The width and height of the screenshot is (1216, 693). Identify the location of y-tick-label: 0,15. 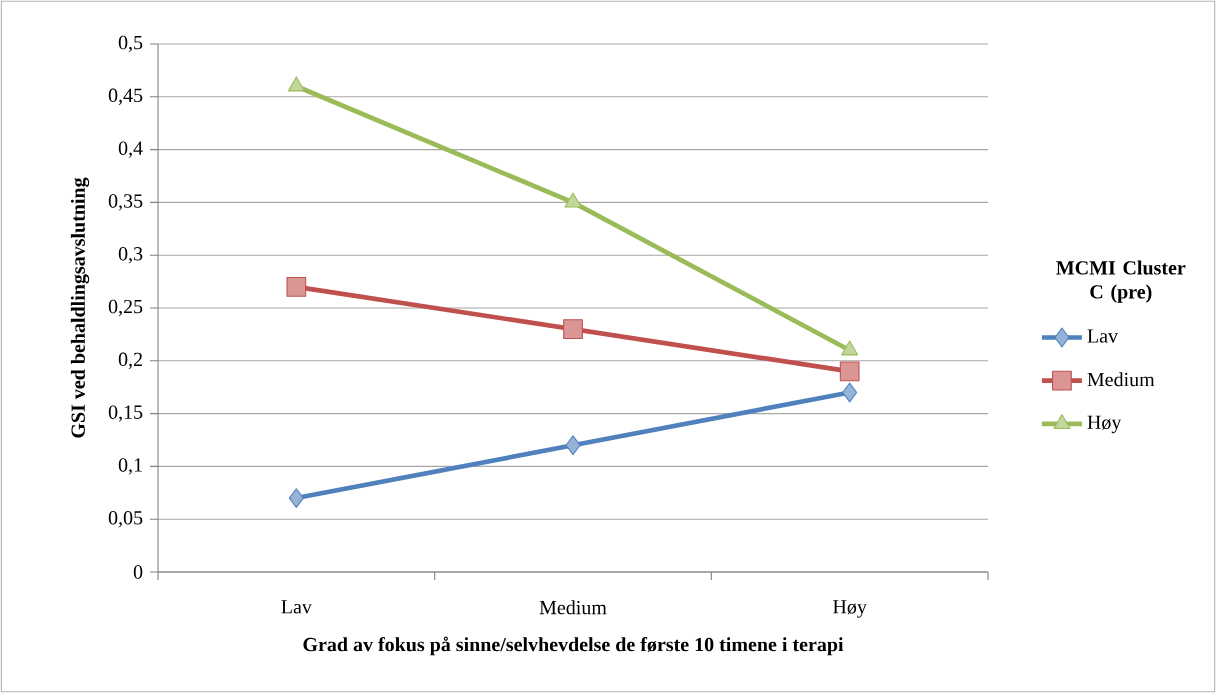
(125, 413).